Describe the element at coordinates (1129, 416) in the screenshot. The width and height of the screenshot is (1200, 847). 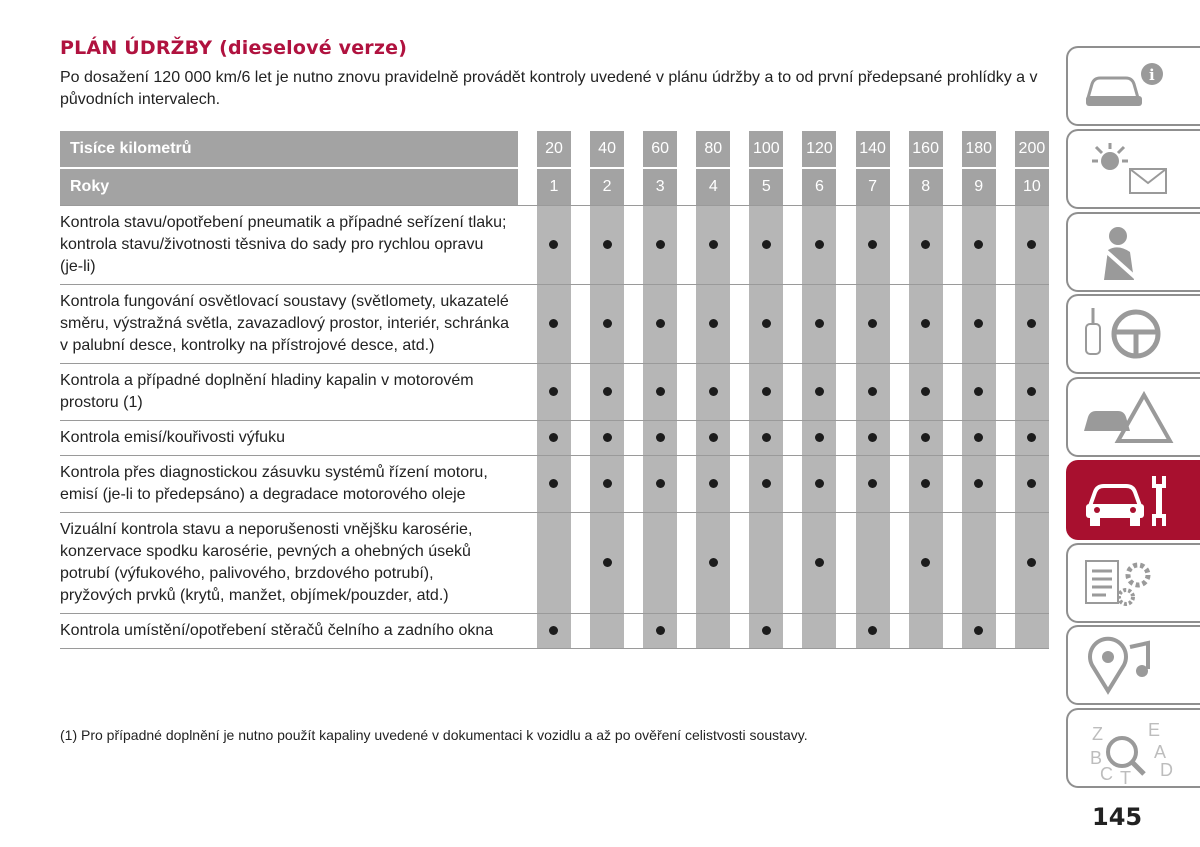
I see `emergency-icon` at that location.